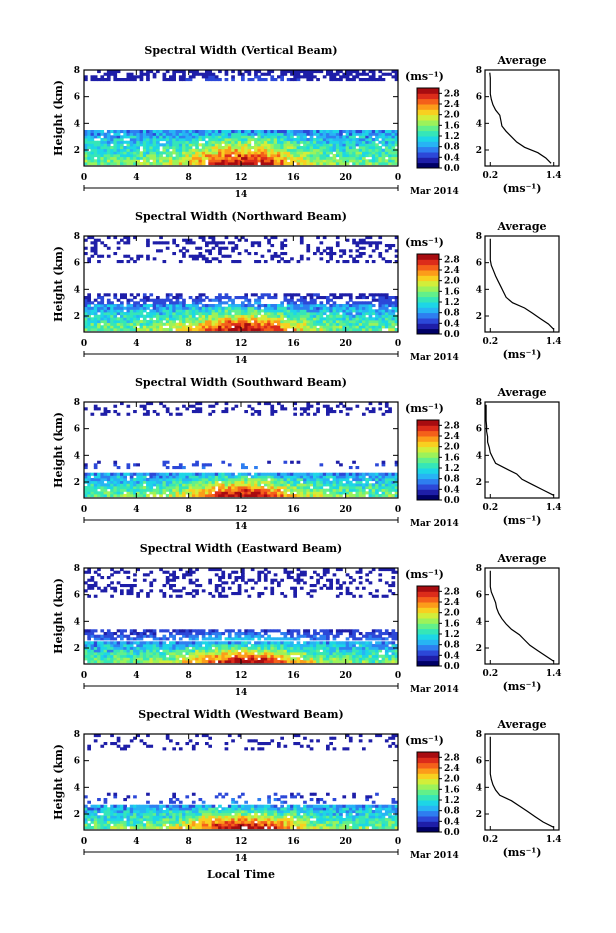 The image size is (616, 933). I want to click on colorbar-tick-label: 2.8, so click(452, 426).